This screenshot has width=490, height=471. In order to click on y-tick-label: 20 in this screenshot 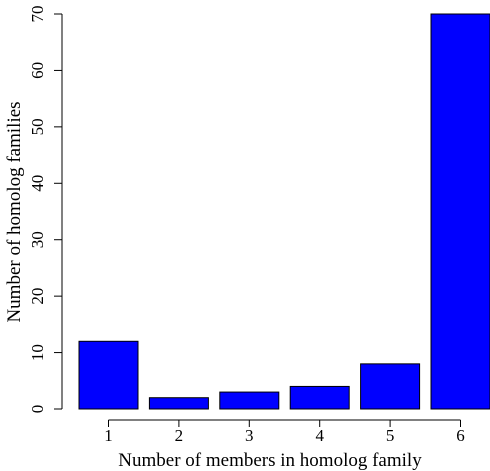, I will do `click(37, 296)`.